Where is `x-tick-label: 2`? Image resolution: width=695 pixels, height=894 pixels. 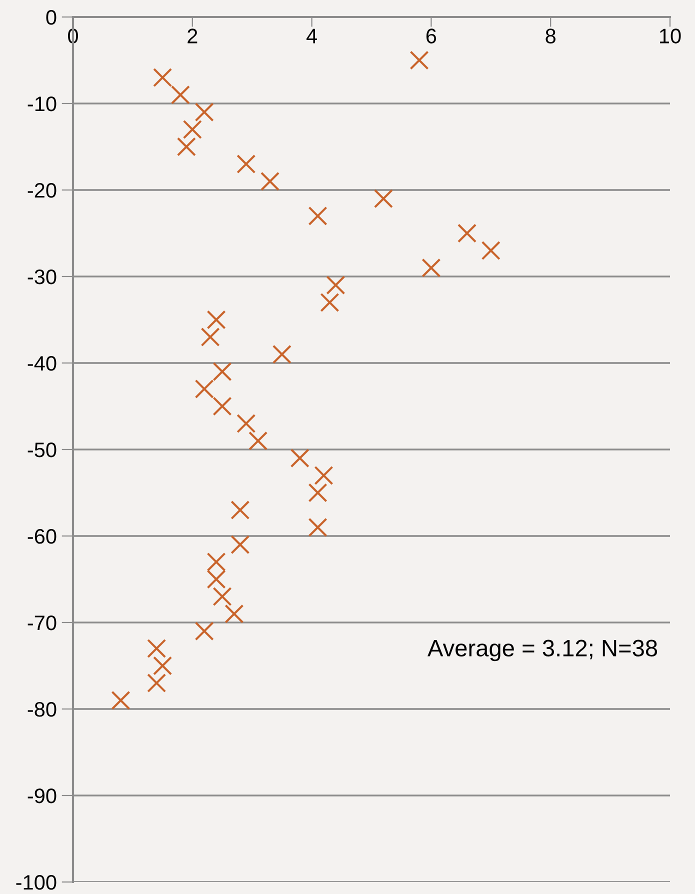 x-tick-label: 2 is located at coordinates (193, 36).